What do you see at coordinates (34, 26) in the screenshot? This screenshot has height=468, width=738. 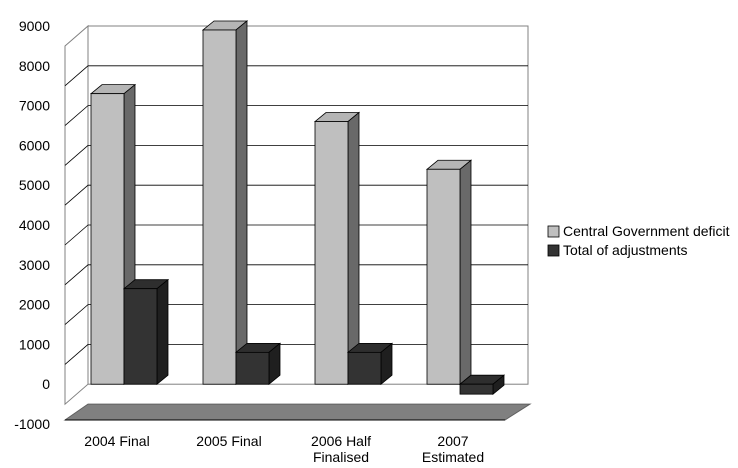 I see `y-tick-label: 9000` at bounding box center [34, 26].